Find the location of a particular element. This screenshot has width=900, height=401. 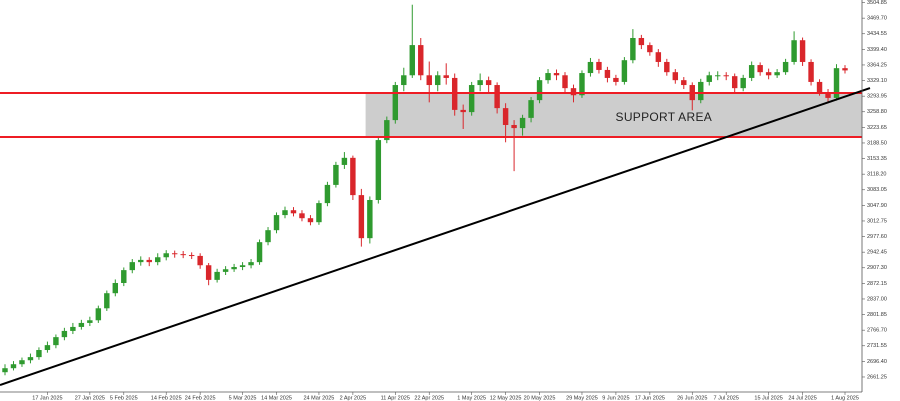

x-tick-label: 1 Aug 2025 is located at coordinates (845, 398).